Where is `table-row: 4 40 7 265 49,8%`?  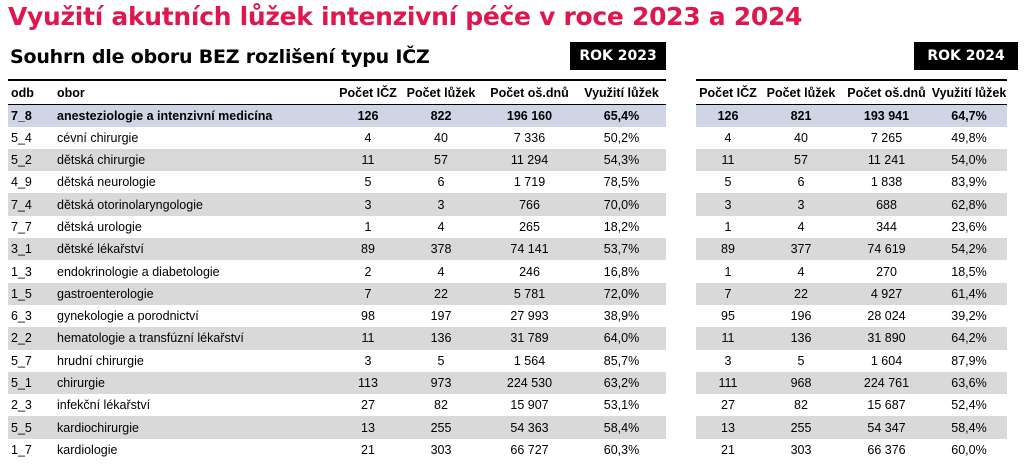
table-row: 4 40 7 265 49,8% is located at coordinates (851, 137).